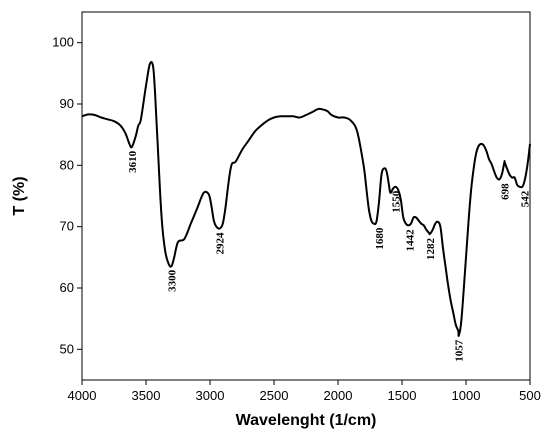  I want to click on peak-label: 3610, so click(133, 161).